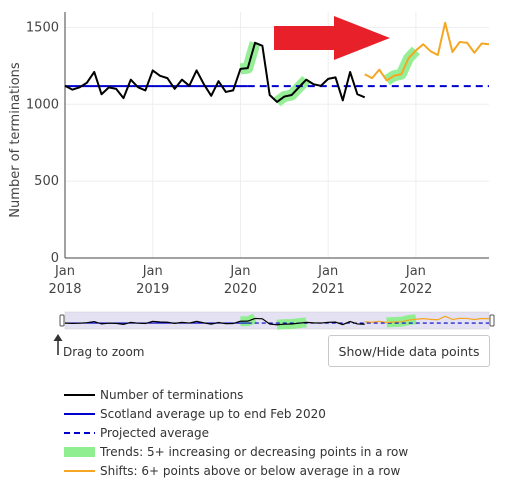 Image resolution: width=514 pixels, height=489 pixels. I want to click on x-tick-year: 2022, so click(415, 289).